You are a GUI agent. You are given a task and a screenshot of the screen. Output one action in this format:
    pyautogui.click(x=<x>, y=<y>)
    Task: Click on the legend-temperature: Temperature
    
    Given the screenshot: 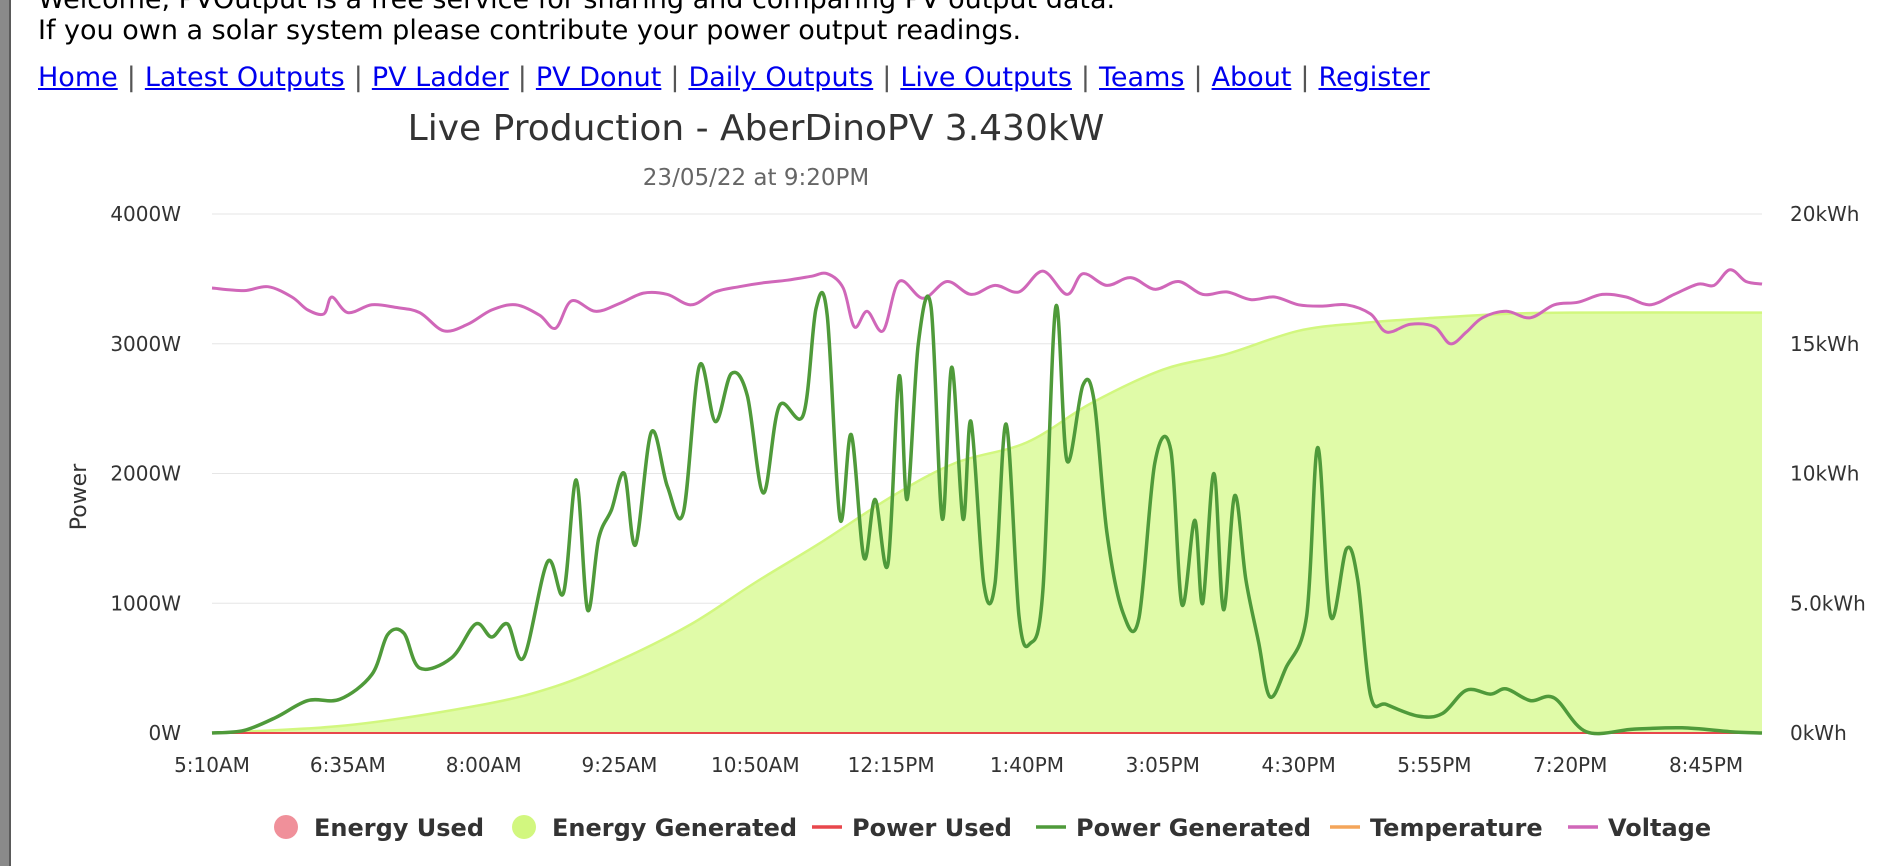 What is the action you would take?
    pyautogui.click(x=1436, y=828)
    